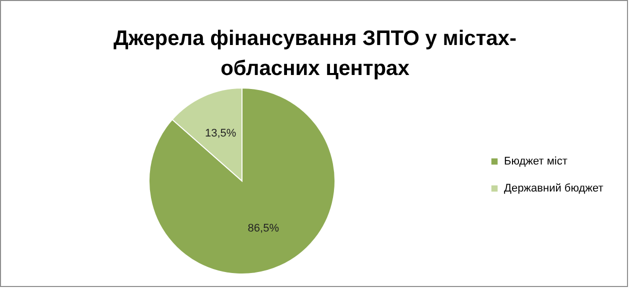 Image resolution: width=630 pixels, height=289 pixels. Describe the element at coordinates (264, 228) in the screenshot. I see `data-label: 86,5%` at that location.